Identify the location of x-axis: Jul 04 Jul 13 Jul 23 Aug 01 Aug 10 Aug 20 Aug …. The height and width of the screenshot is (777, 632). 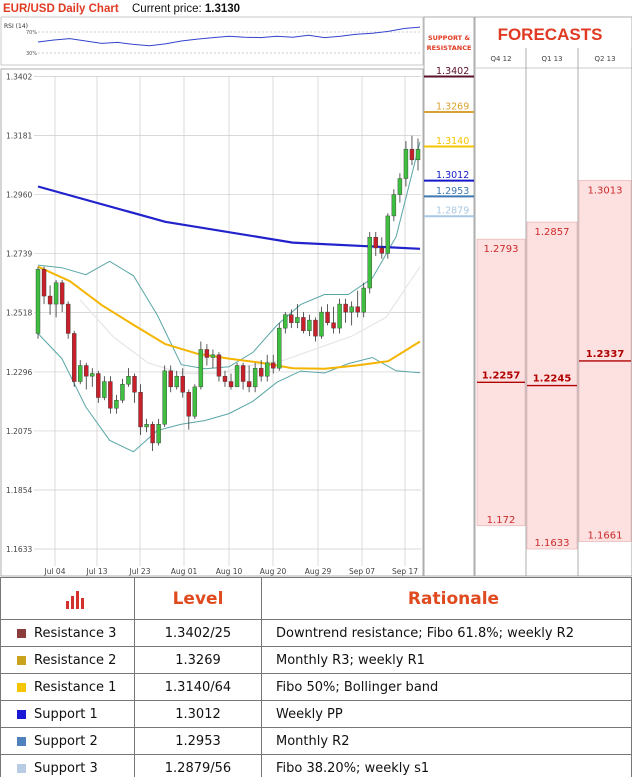
(231, 571).